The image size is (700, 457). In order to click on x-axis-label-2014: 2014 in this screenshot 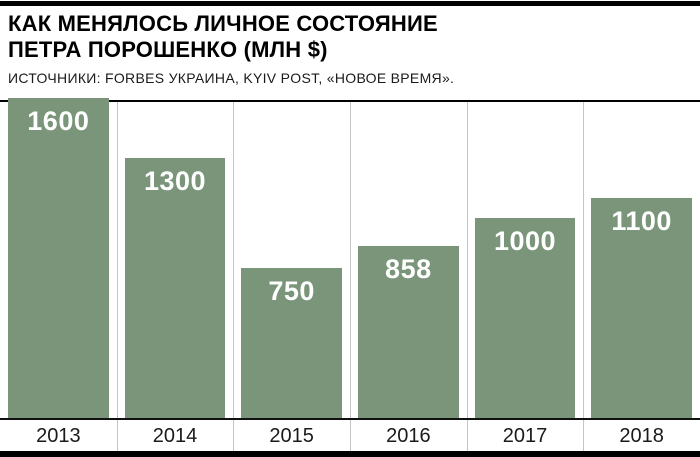, I will do `click(175, 436)`.